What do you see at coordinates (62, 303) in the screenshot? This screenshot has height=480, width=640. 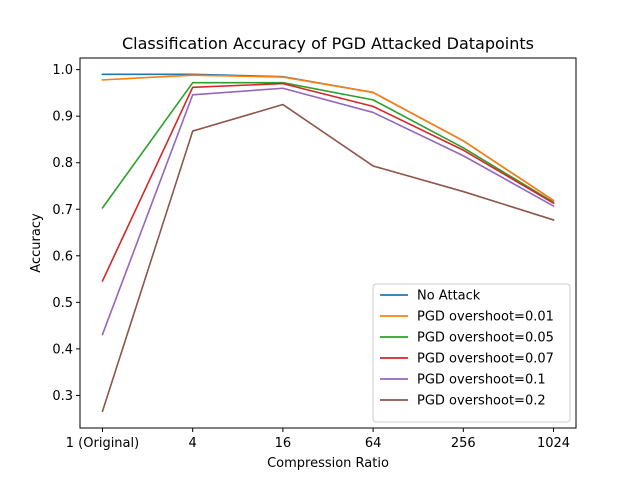 I see `y-tick-label: 0.5` at bounding box center [62, 303].